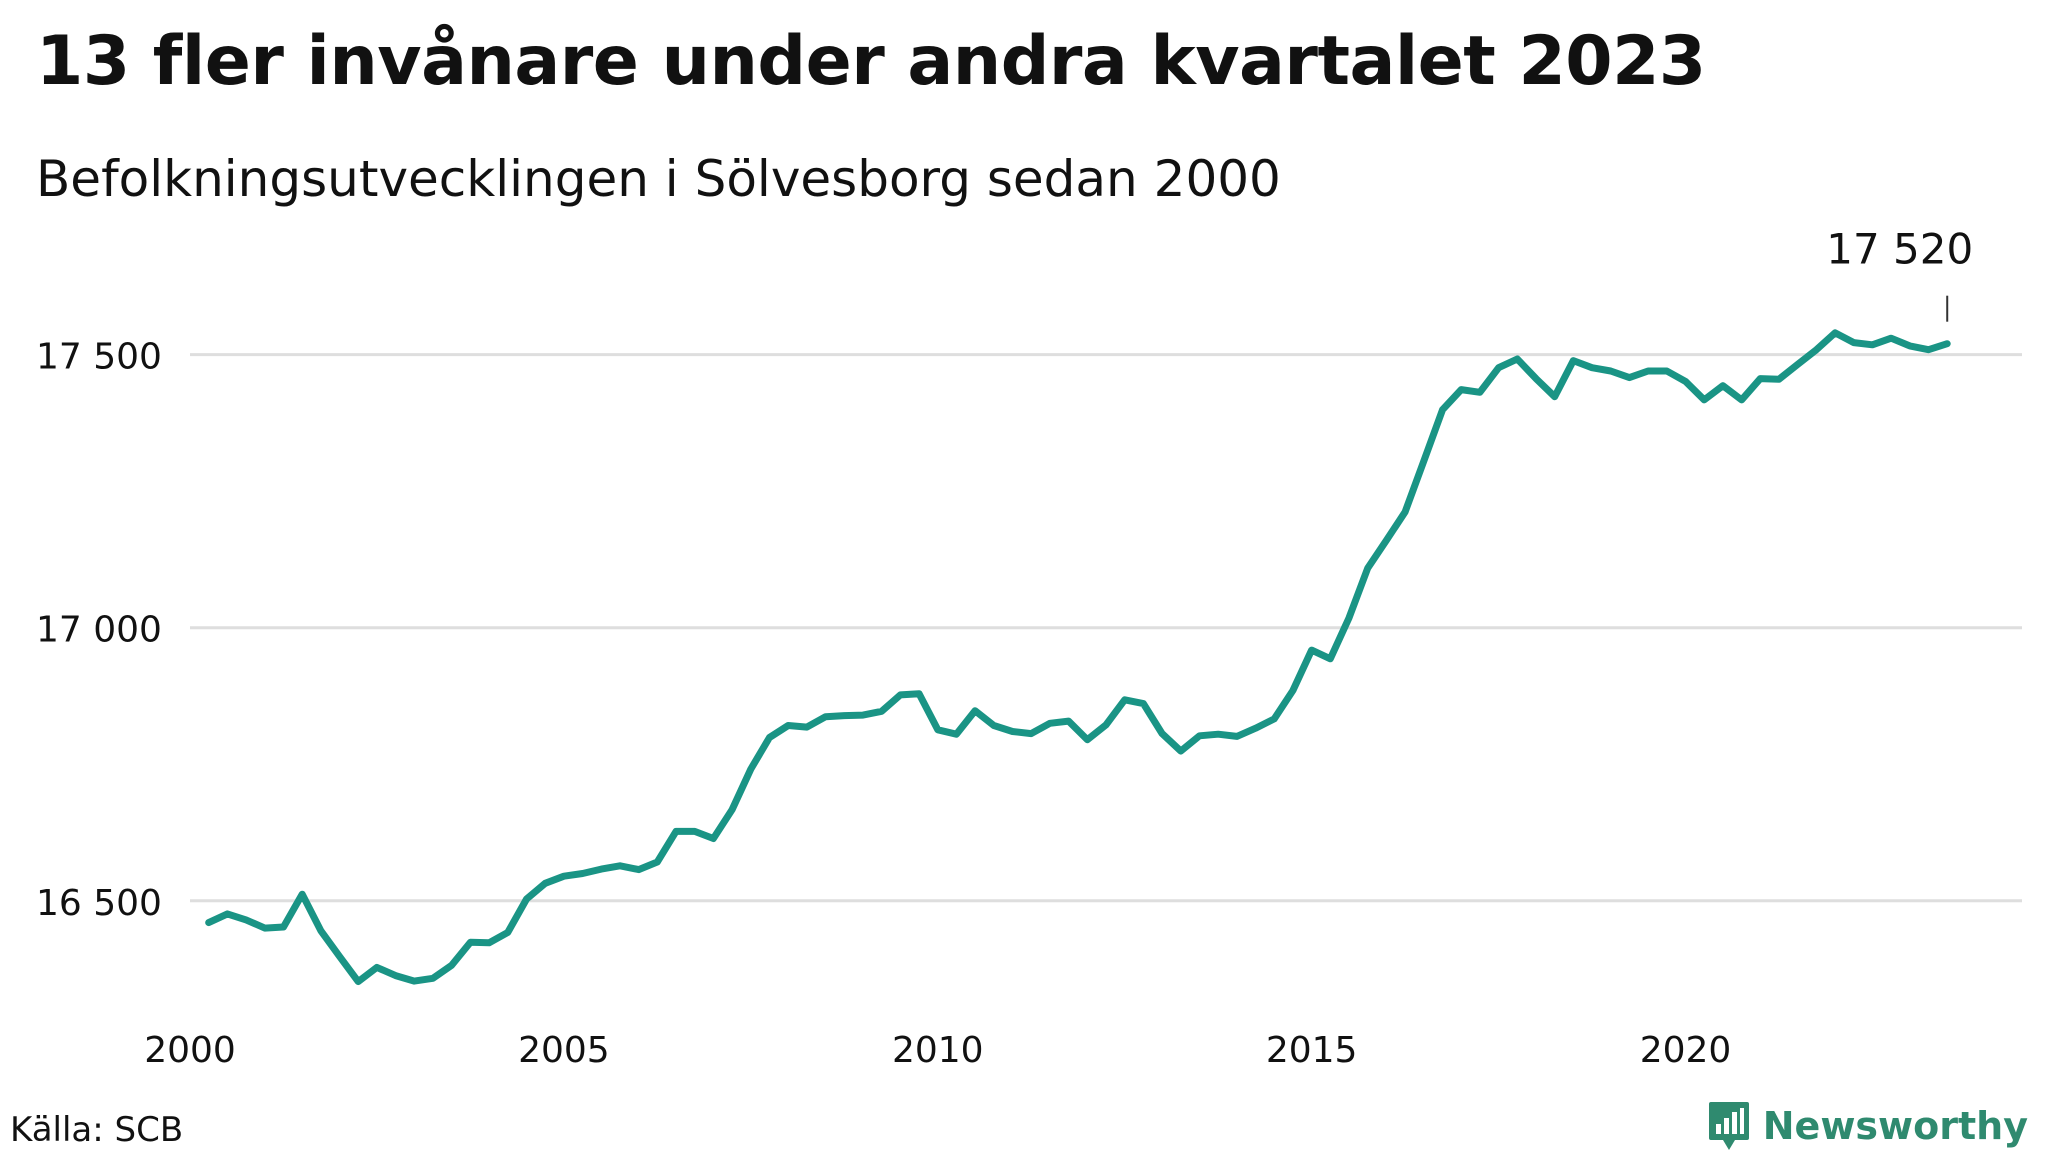  What do you see at coordinates (97, 1130) in the screenshot?
I see `source-note: Källa: SCB` at bounding box center [97, 1130].